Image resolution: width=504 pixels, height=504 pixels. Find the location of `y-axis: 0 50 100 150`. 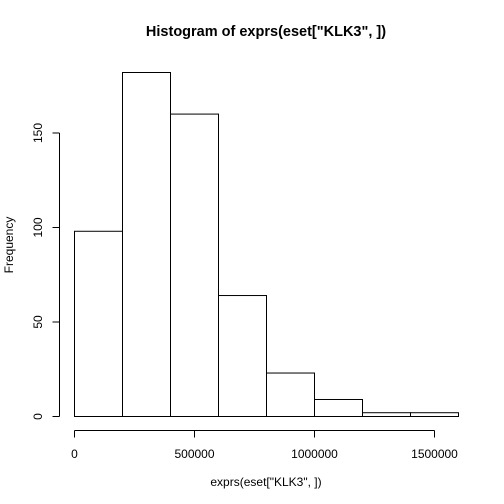

y-axis: 0 50 100 150 is located at coordinates (45, 271).